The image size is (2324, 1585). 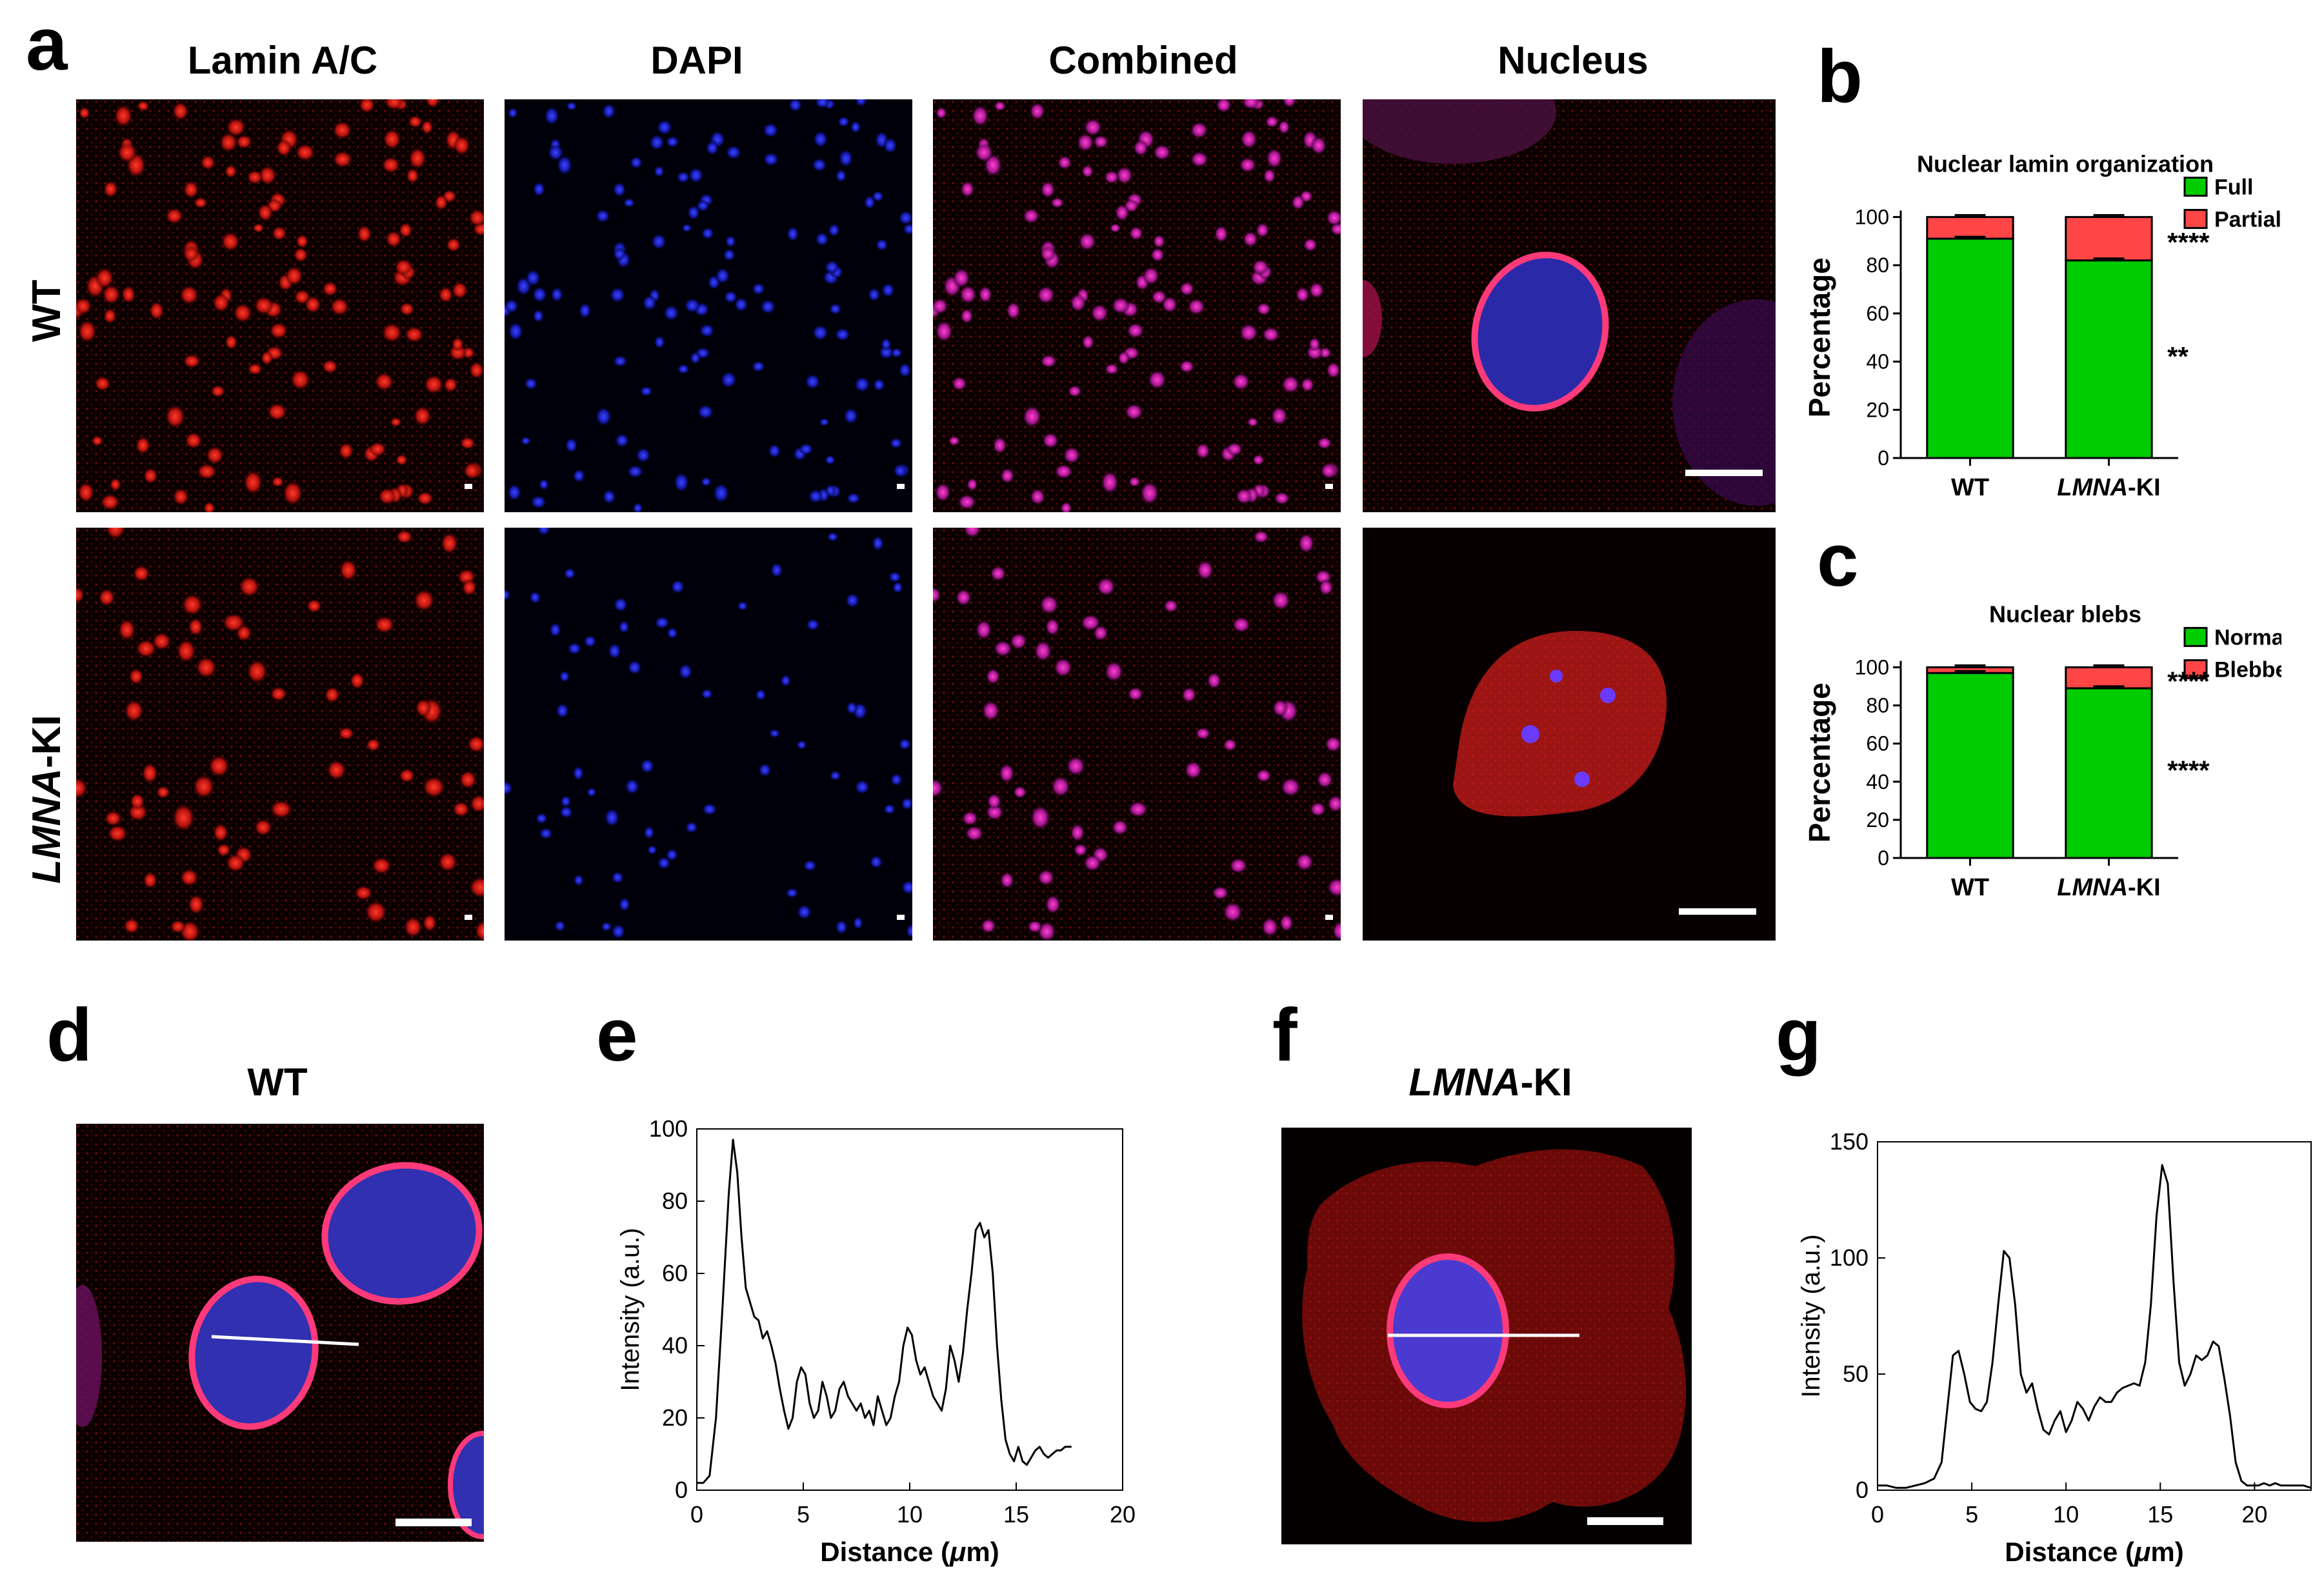 What do you see at coordinates (2247, 220) in the screenshot?
I see `legend-label: Partial` at bounding box center [2247, 220].